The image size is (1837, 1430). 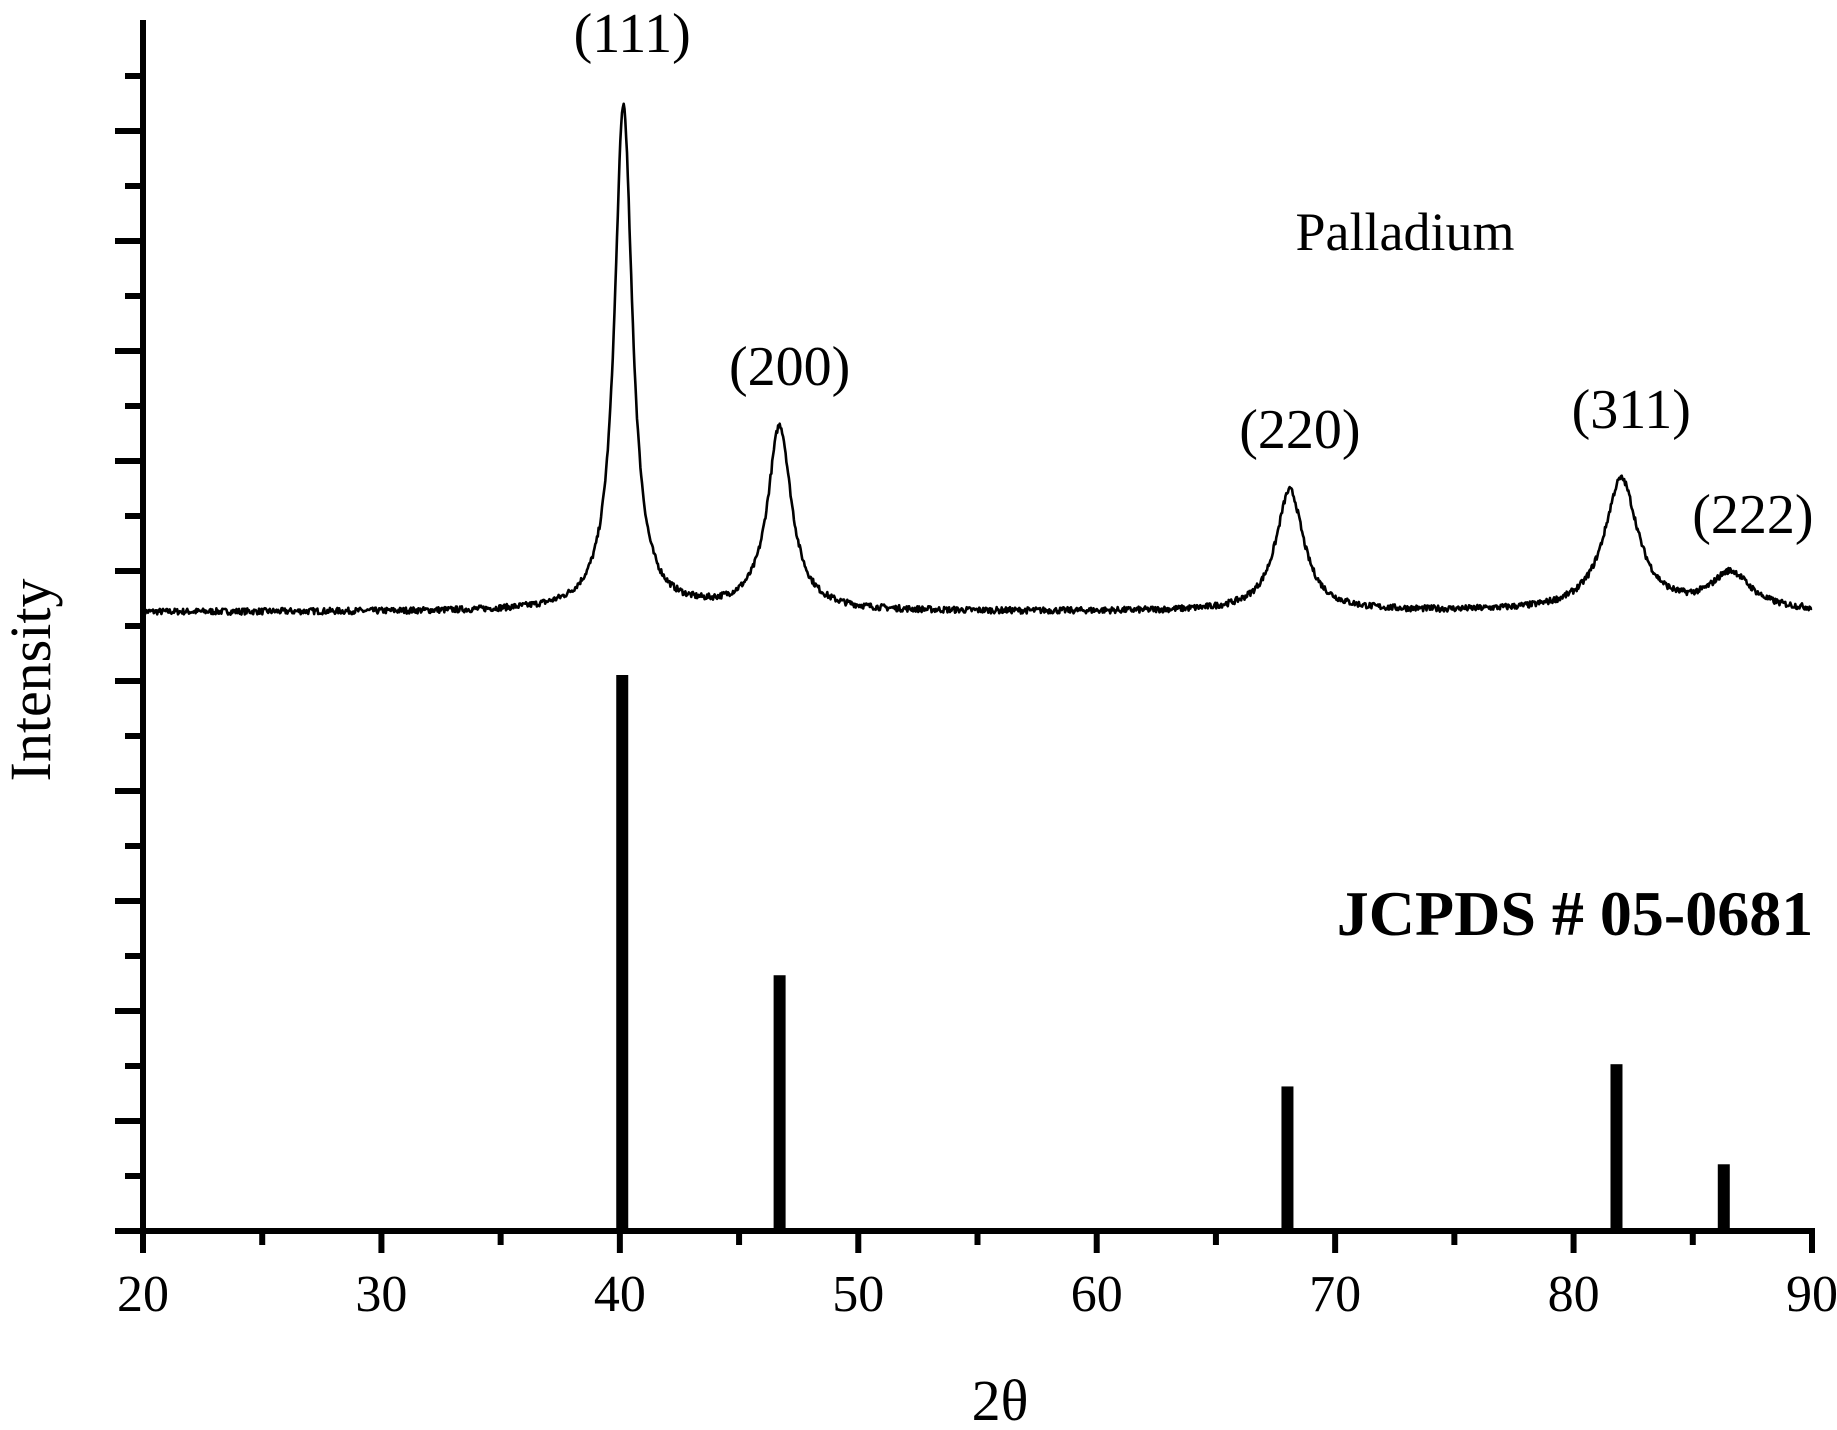 What do you see at coordinates (130, 627) in the screenshot?
I see `y-axis` at bounding box center [130, 627].